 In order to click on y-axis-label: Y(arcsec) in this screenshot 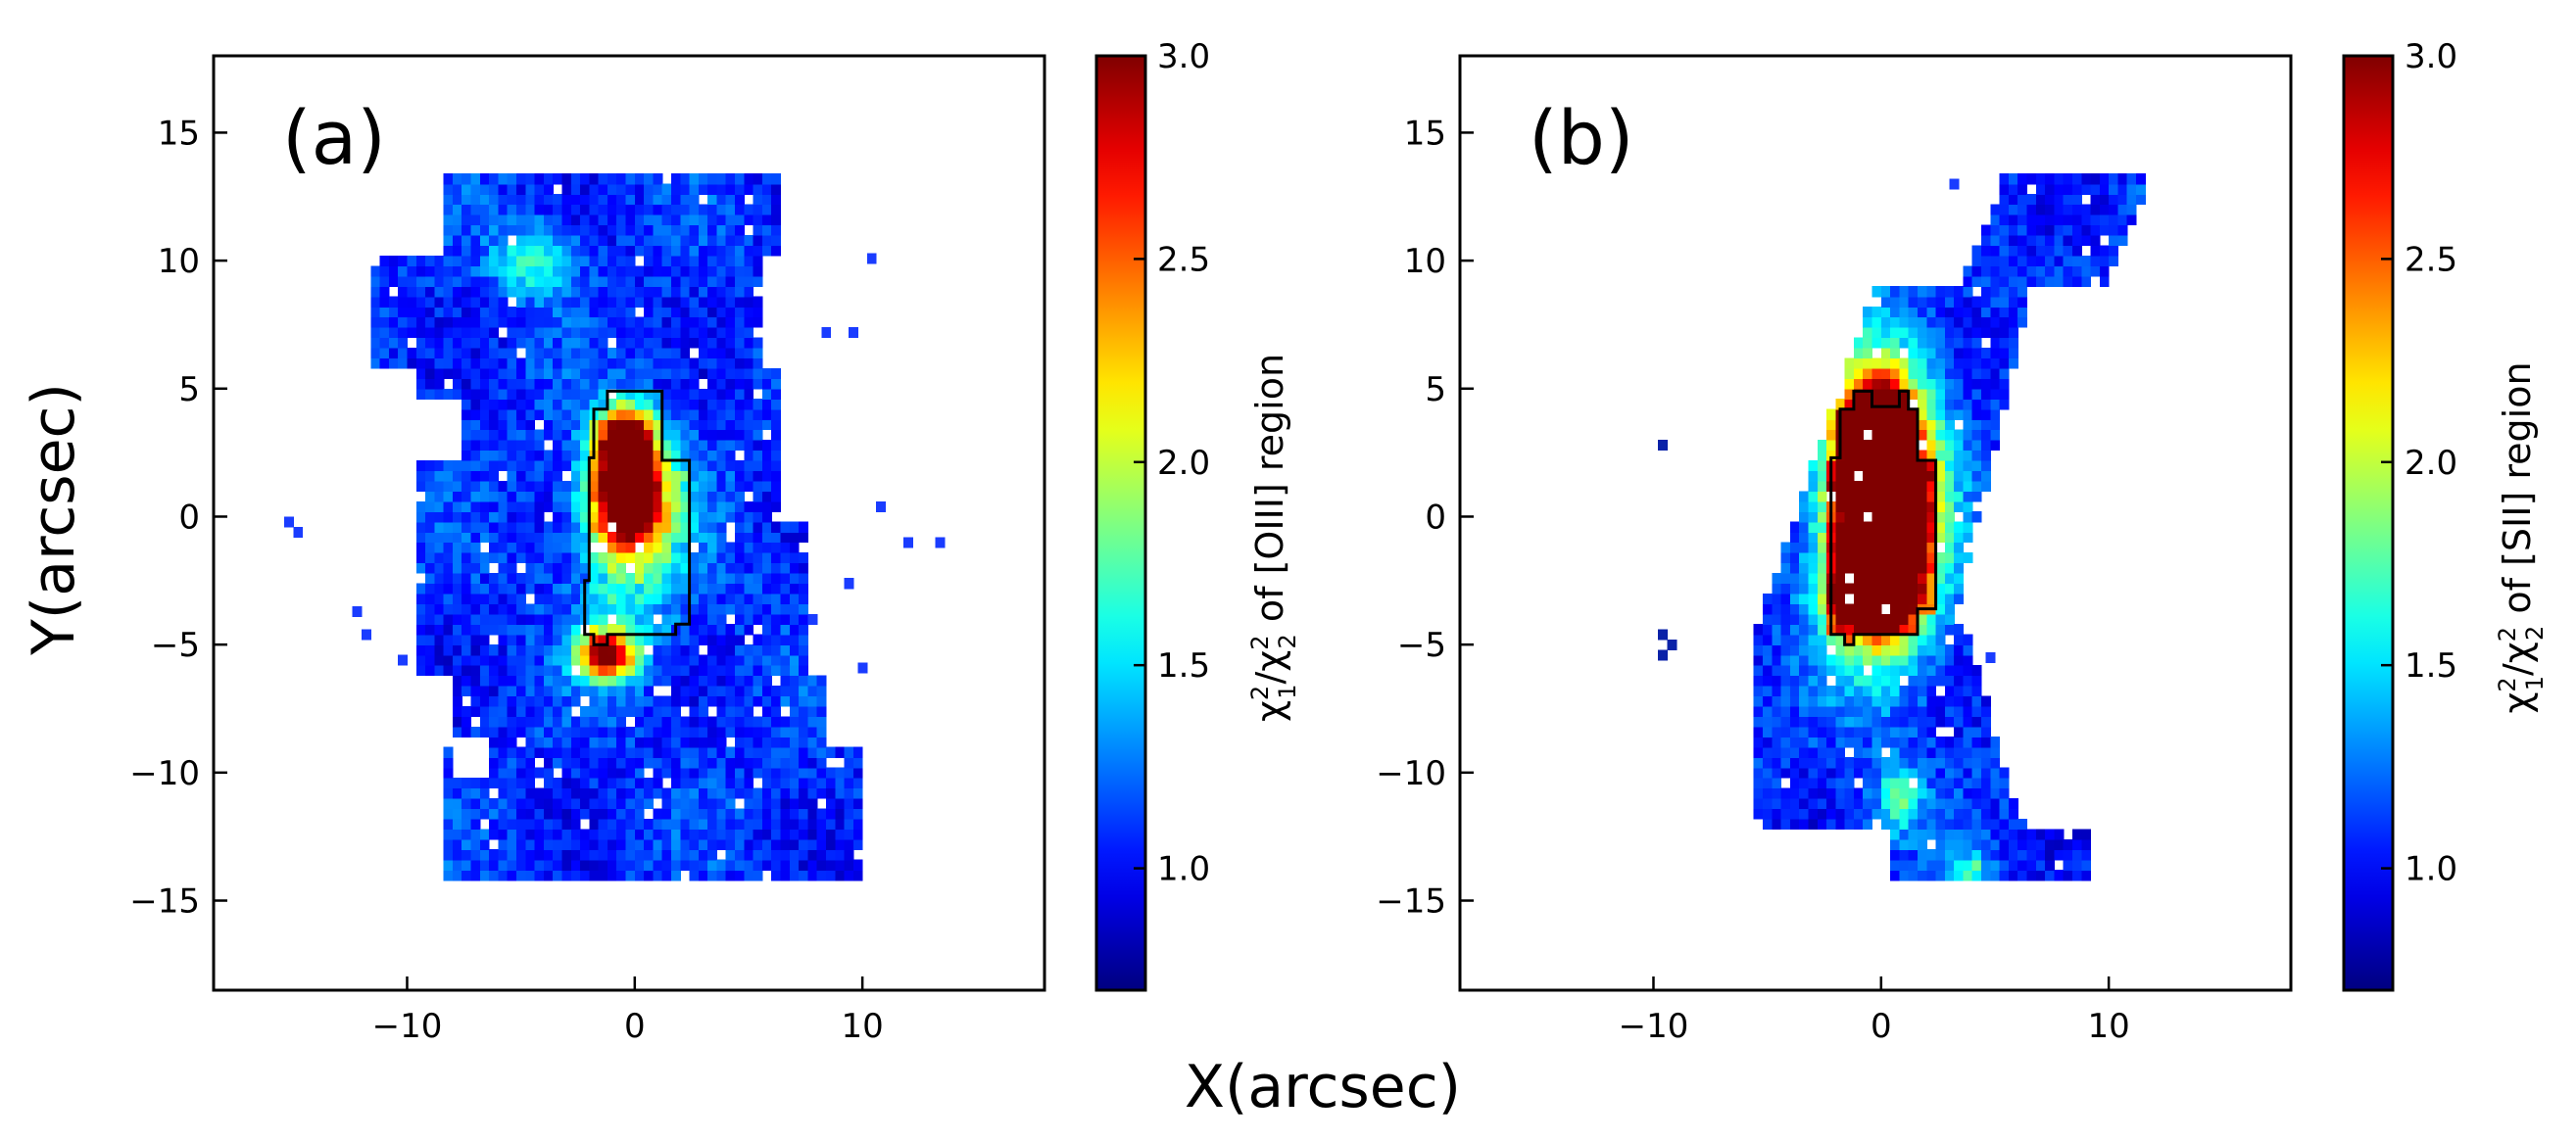, I will do `click(54, 519)`.